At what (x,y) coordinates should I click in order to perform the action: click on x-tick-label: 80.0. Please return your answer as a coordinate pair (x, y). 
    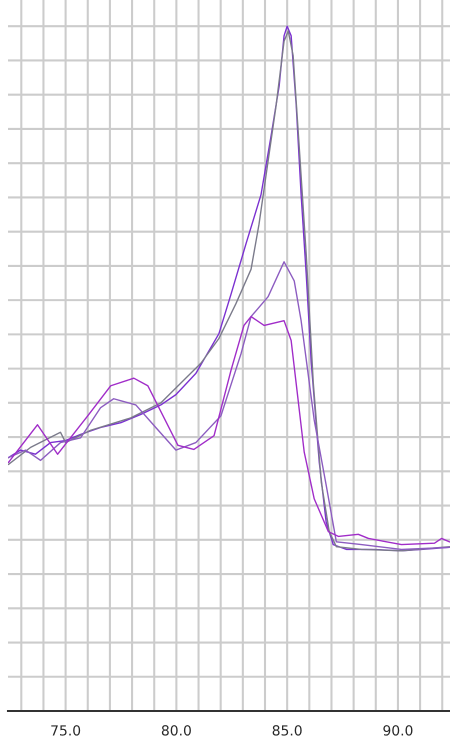
    Looking at the image, I should click on (176, 730).